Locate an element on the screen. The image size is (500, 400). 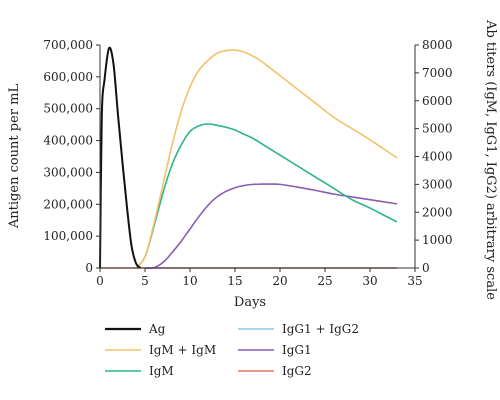
legend-label-igg1: IgG1 is located at coordinates (297, 350).